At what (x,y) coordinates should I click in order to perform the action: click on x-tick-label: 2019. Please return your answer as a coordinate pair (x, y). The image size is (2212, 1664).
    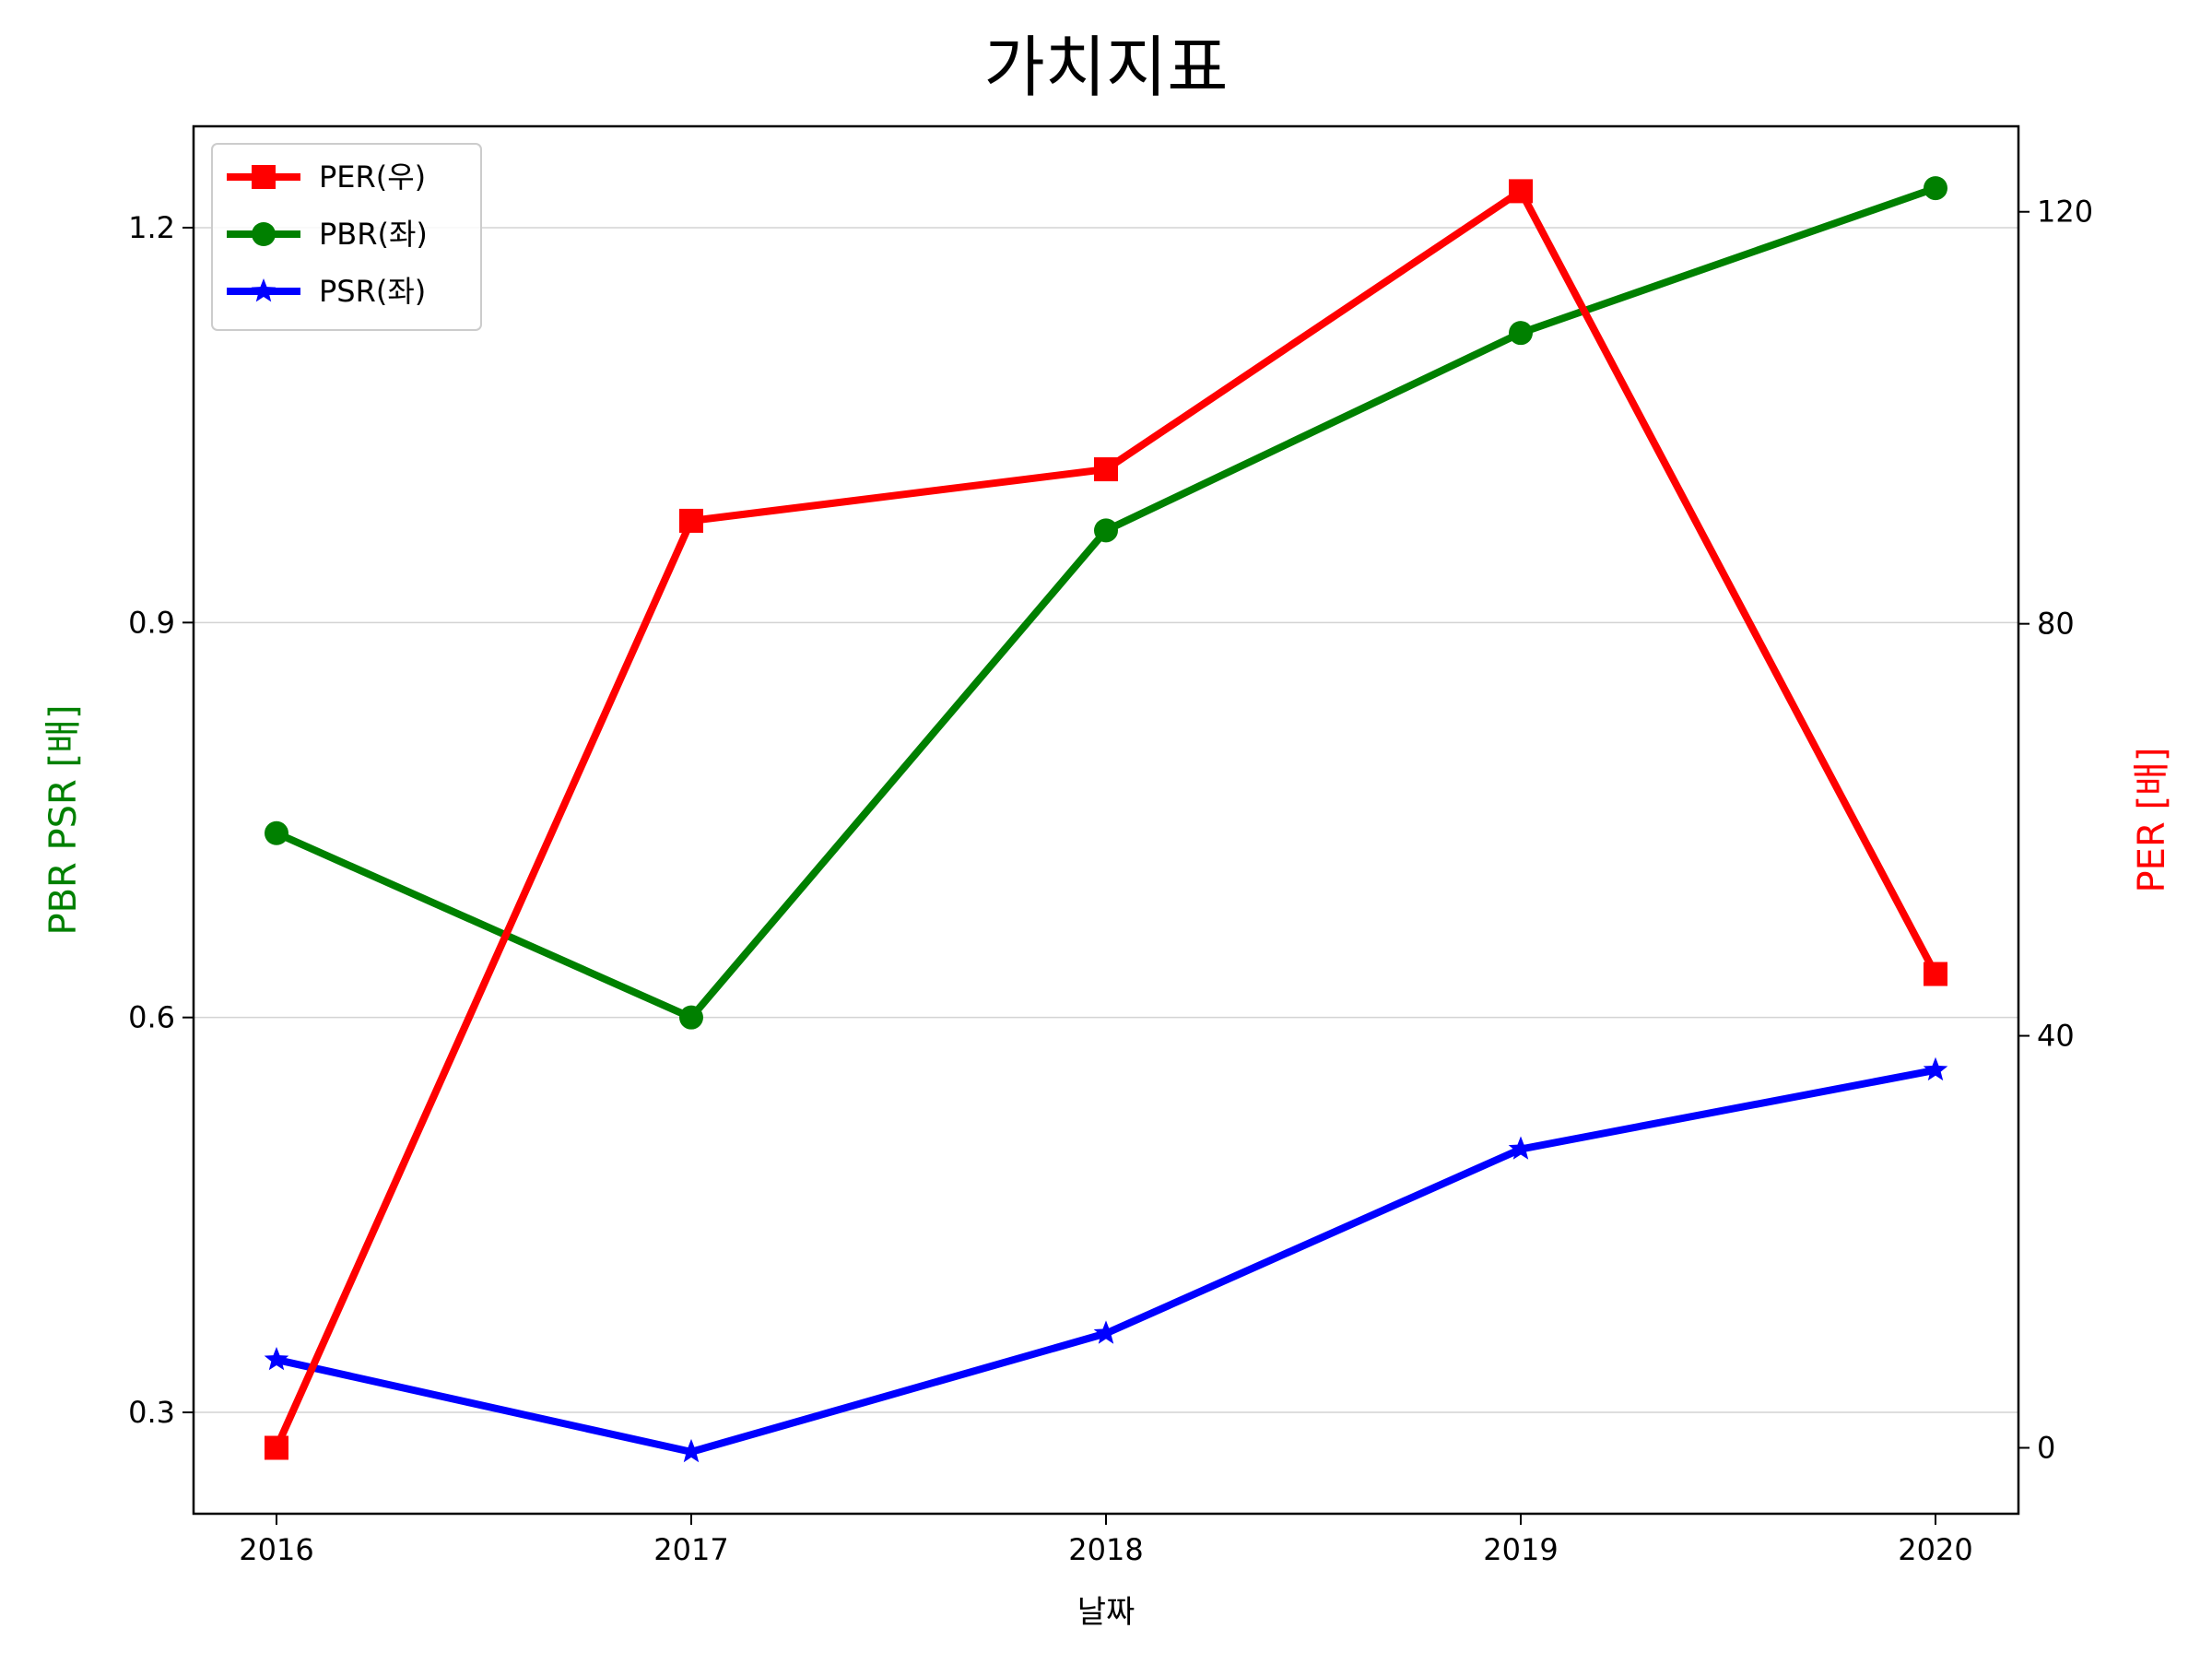
    Looking at the image, I should click on (1520, 1549).